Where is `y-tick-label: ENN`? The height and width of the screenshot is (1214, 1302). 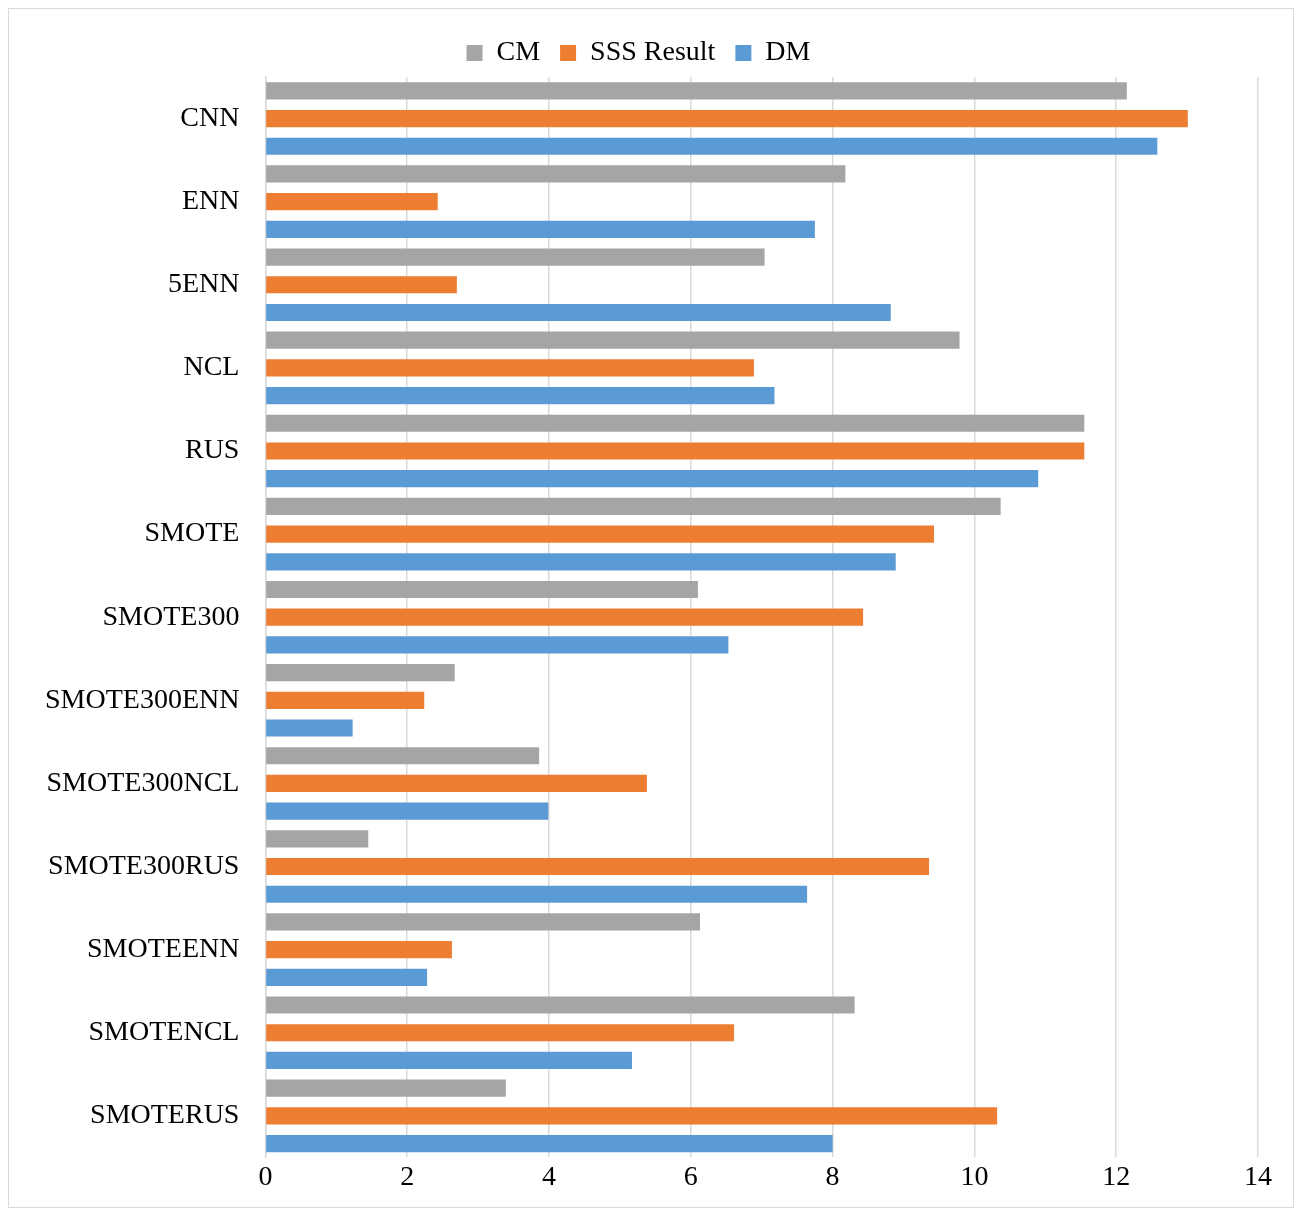 y-tick-label: ENN is located at coordinates (210, 200).